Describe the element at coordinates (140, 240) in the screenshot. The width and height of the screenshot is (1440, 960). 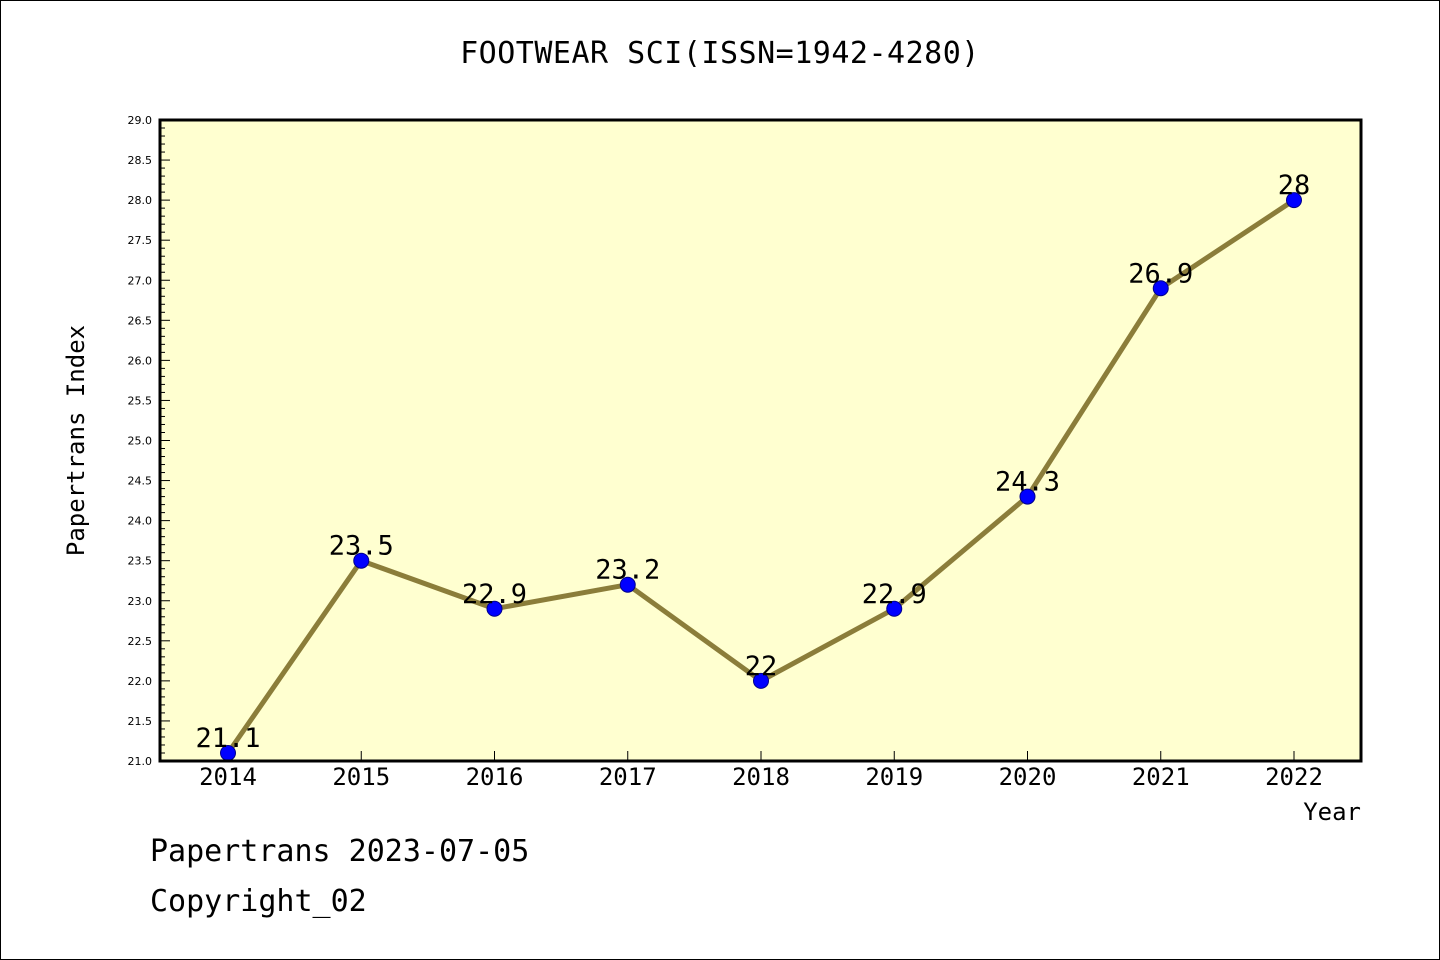
I see `y-tick-label: 27.5` at that location.